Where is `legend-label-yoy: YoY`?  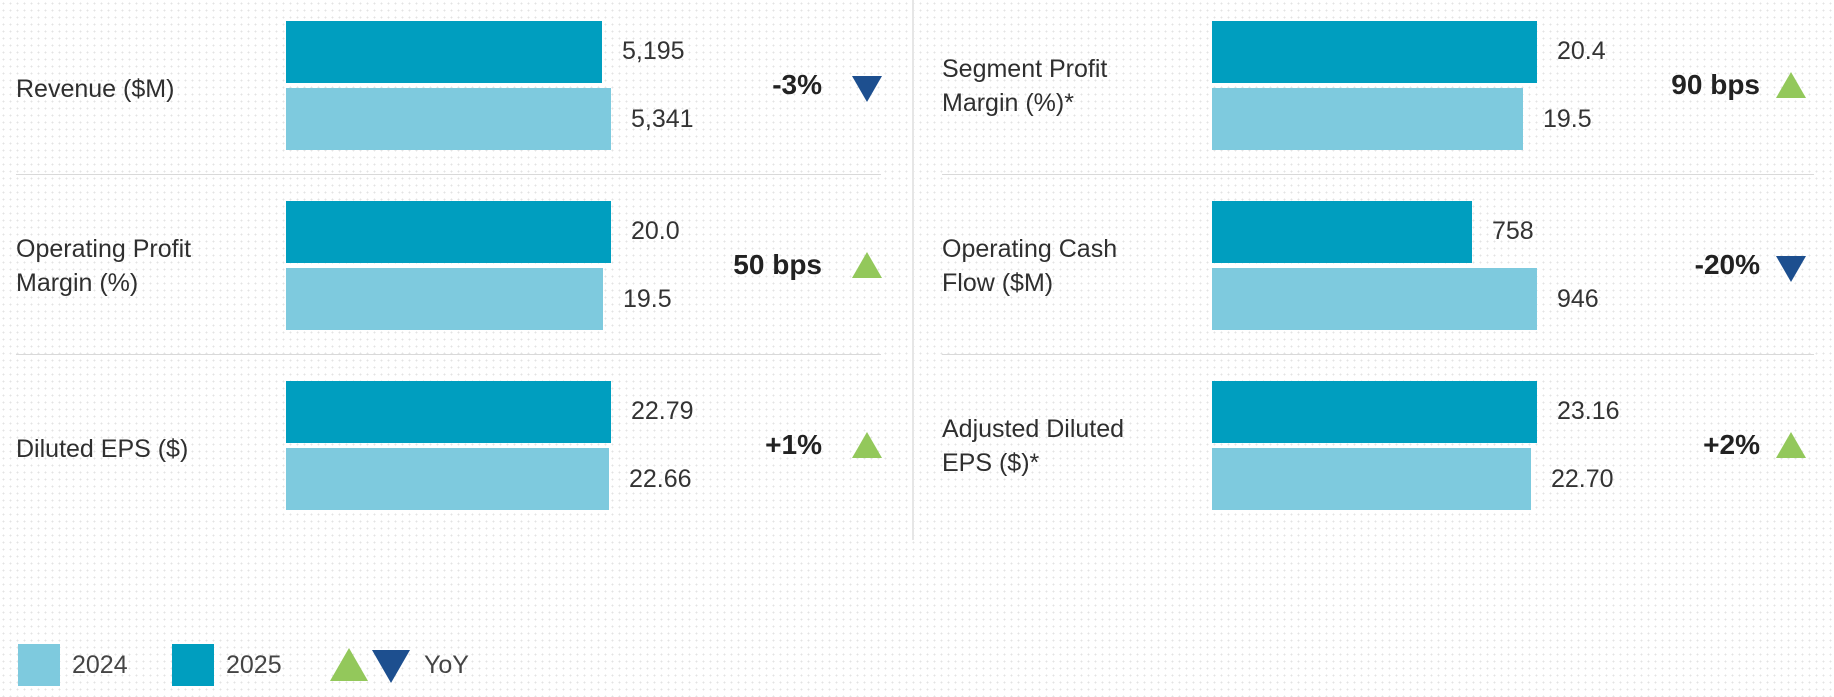
legend-label-yoy: YoY is located at coordinates (446, 665).